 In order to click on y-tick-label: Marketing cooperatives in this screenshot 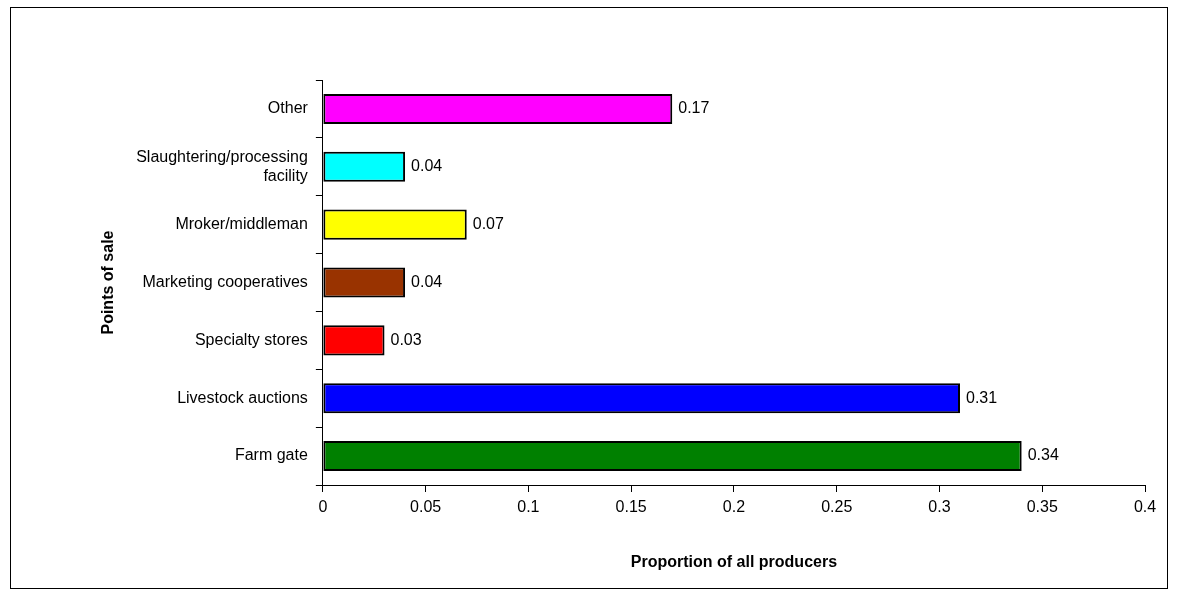, I will do `click(225, 281)`.